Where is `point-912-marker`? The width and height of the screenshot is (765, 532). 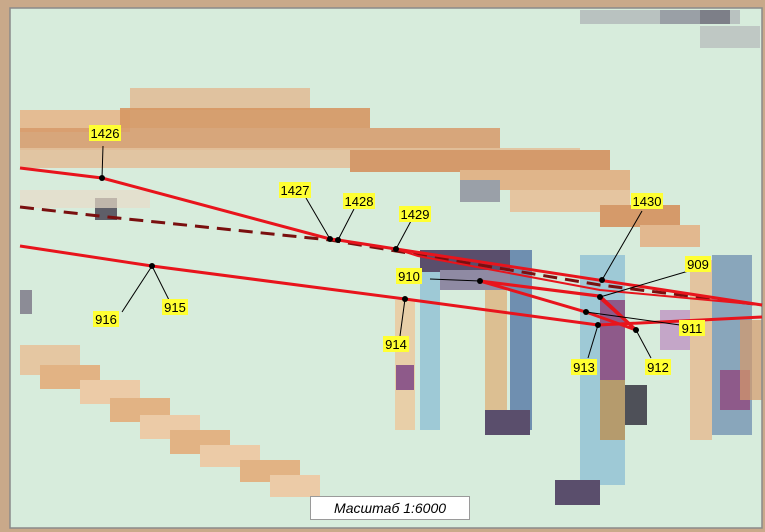 point-912-marker is located at coordinates (636, 330).